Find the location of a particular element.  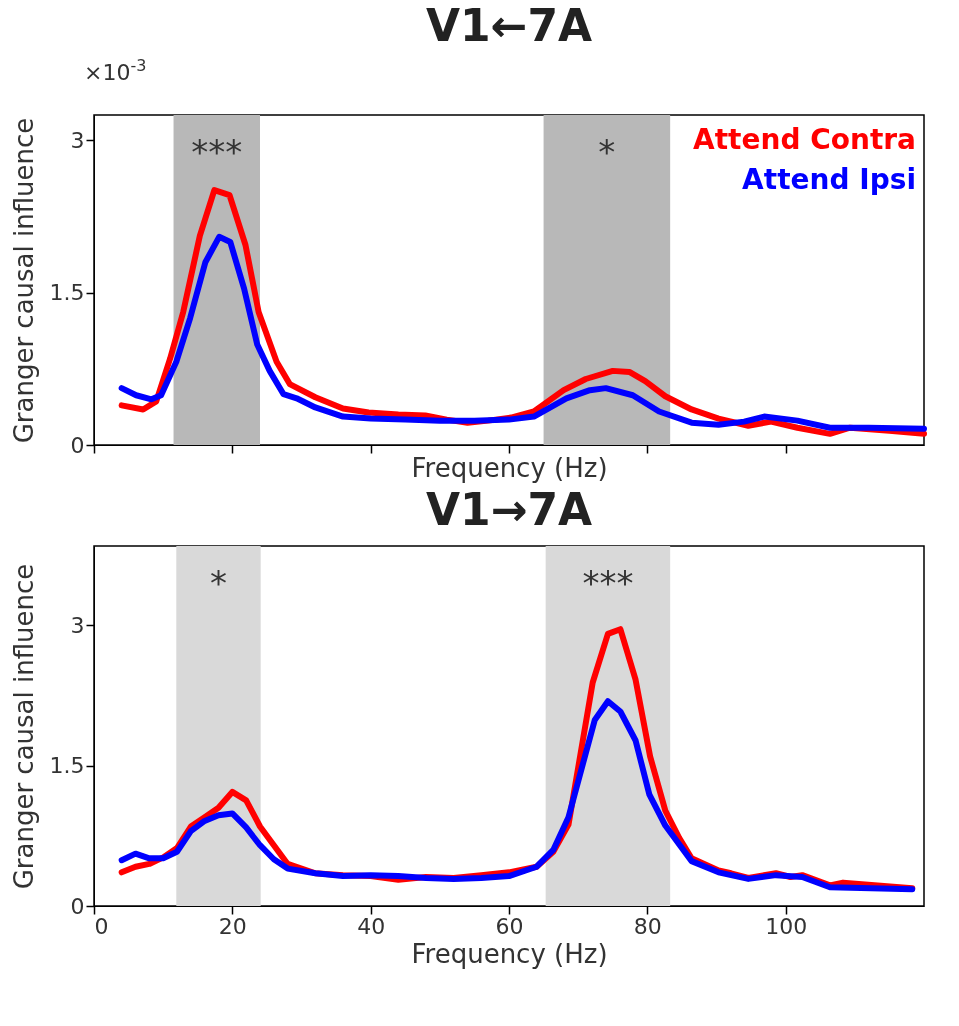

text: Attend Contra is located at coordinates (804, 139).